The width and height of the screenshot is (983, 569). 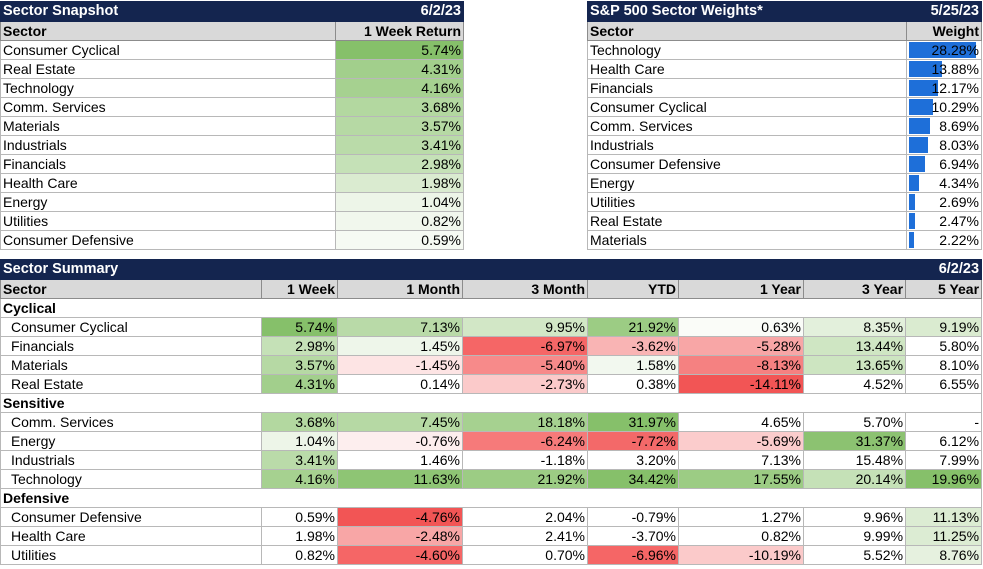 What do you see at coordinates (854, 479) in the screenshot?
I see `return-value: 20.14%` at bounding box center [854, 479].